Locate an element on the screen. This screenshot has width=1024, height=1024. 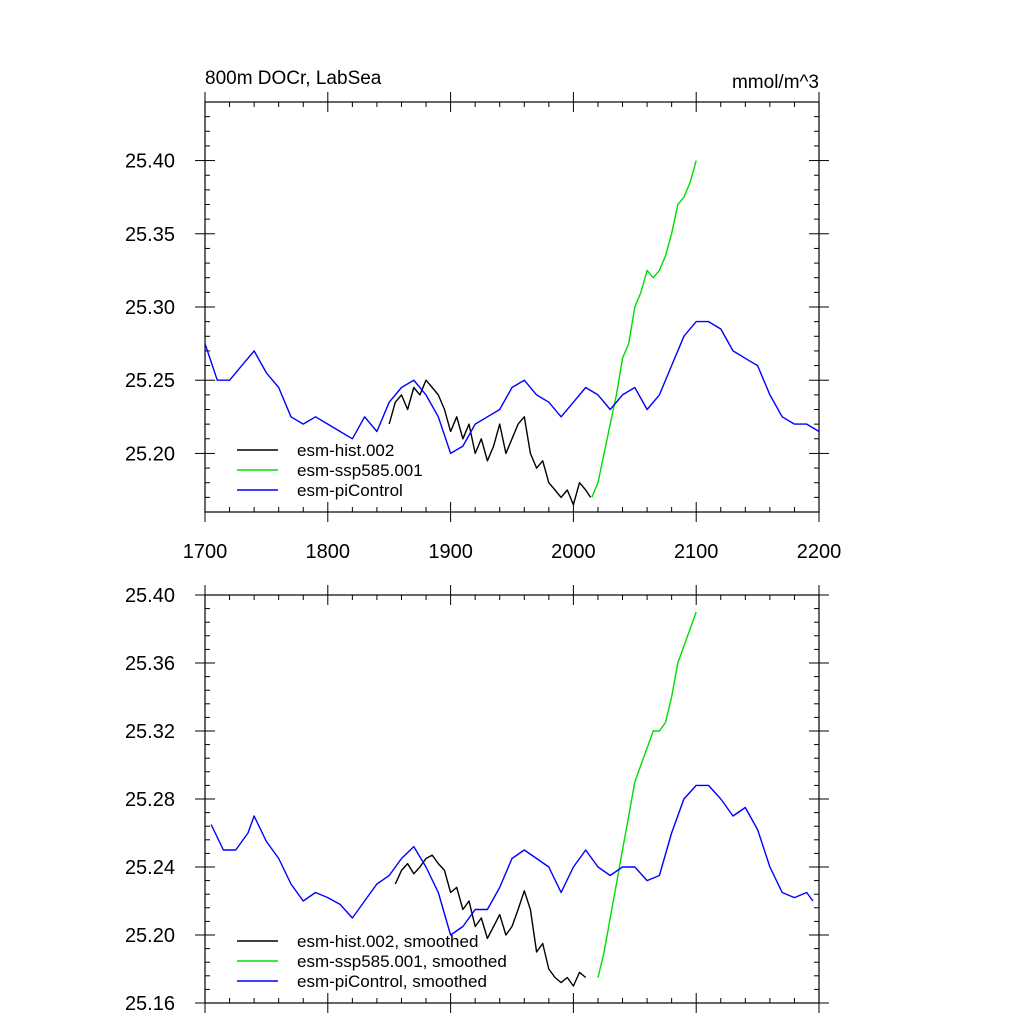
top-legend-label: esm-hist.002 is located at coordinates (345, 450).